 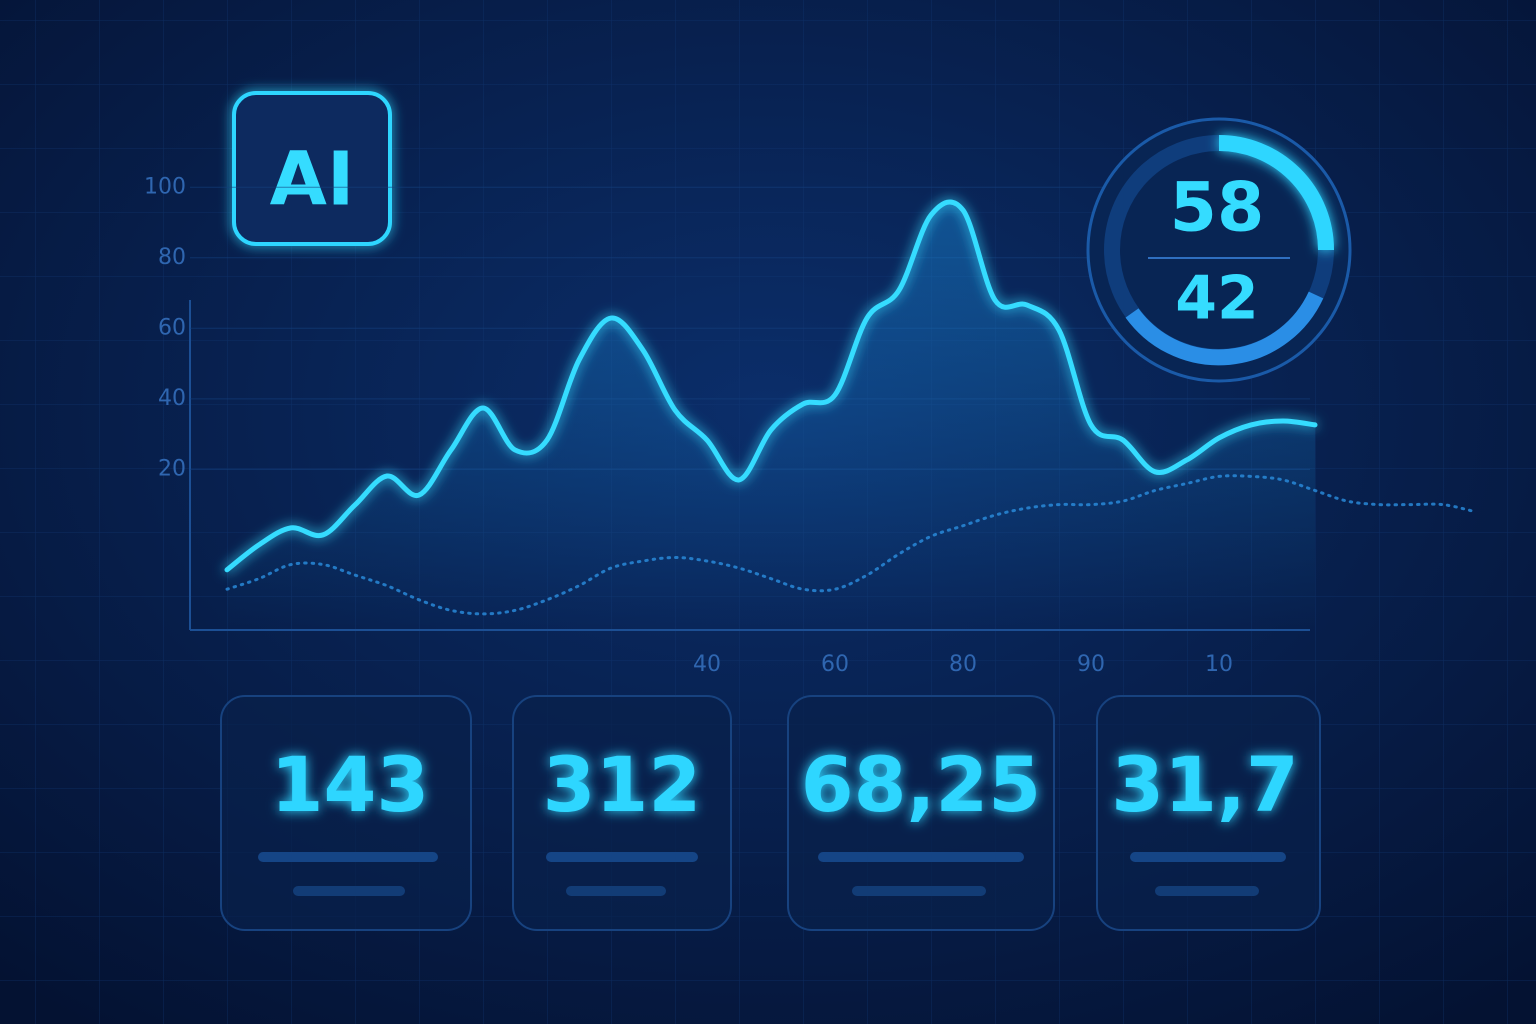 What do you see at coordinates (172, 398) in the screenshot?
I see `y-tick-label: 40` at bounding box center [172, 398].